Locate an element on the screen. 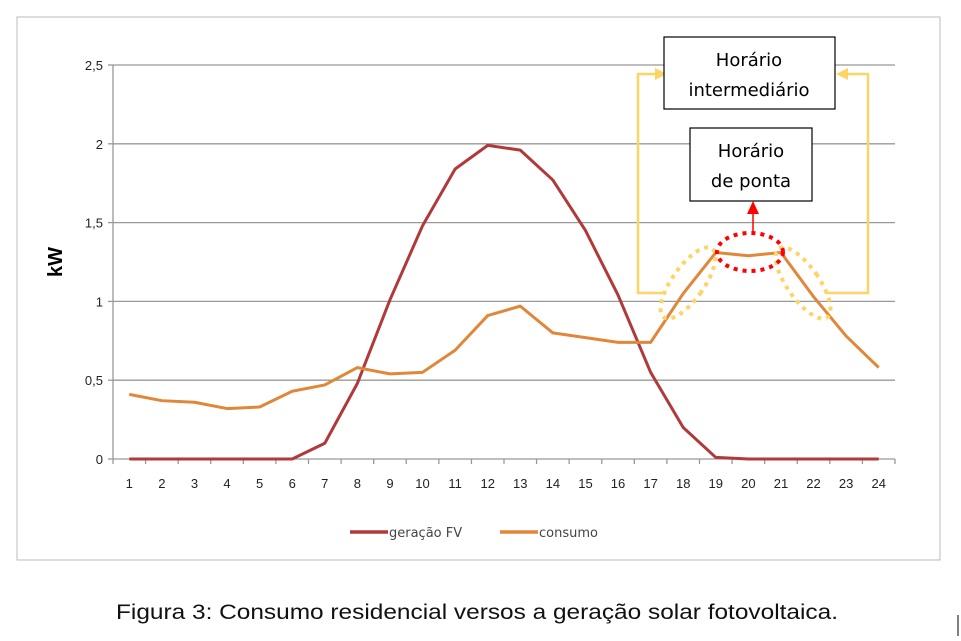 The image size is (961, 641). x-tick-label: 14 is located at coordinates (553, 483).